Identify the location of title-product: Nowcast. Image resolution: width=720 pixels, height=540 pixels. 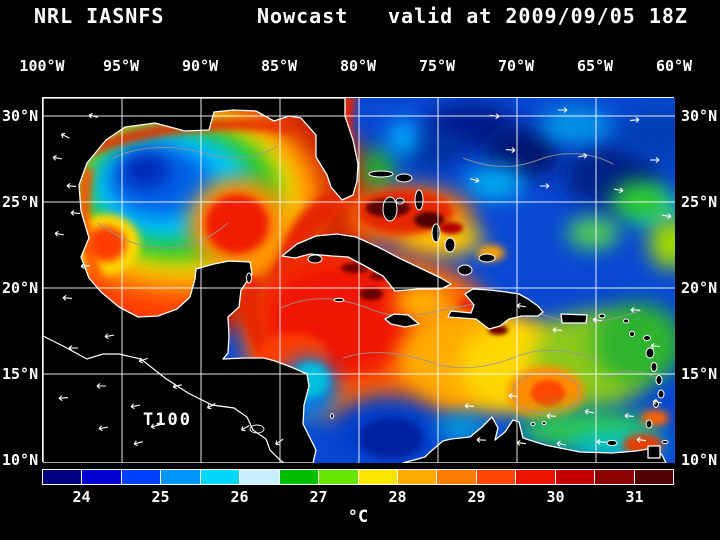
(303, 16).